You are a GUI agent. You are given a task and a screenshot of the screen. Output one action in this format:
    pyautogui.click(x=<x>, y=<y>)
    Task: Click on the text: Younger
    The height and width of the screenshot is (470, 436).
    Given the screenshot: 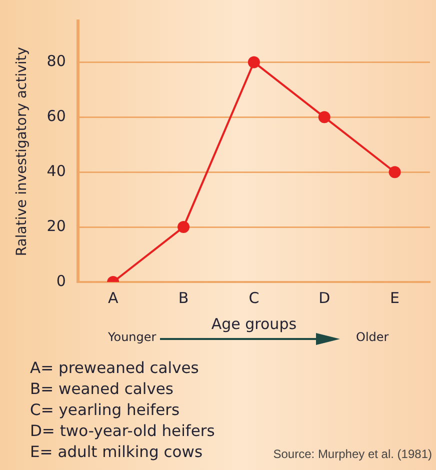 What is the action you would take?
    pyautogui.click(x=132, y=337)
    